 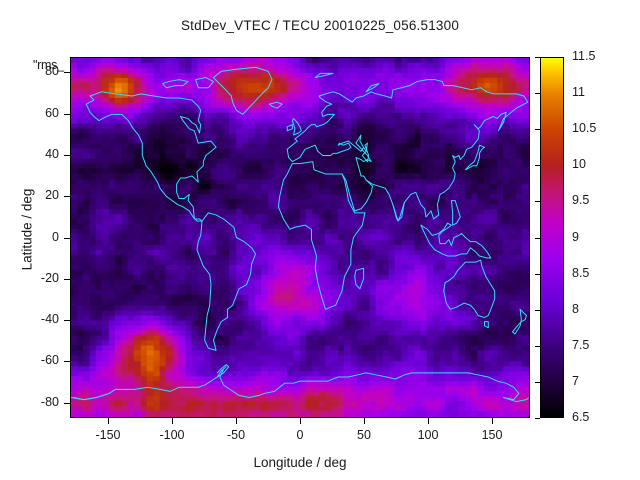 I want to click on colorbar-tick-label: 6.5, so click(x=581, y=417).